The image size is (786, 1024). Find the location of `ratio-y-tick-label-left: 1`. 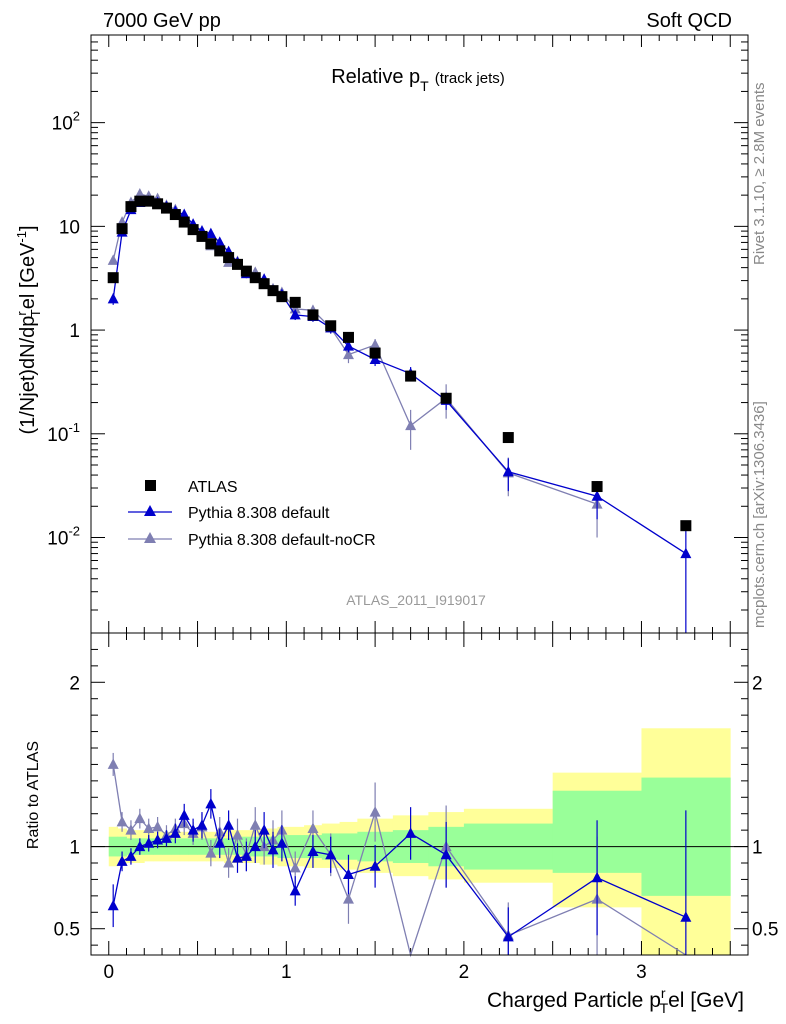

ratio-y-tick-label-left: 1 is located at coordinates (74, 848).